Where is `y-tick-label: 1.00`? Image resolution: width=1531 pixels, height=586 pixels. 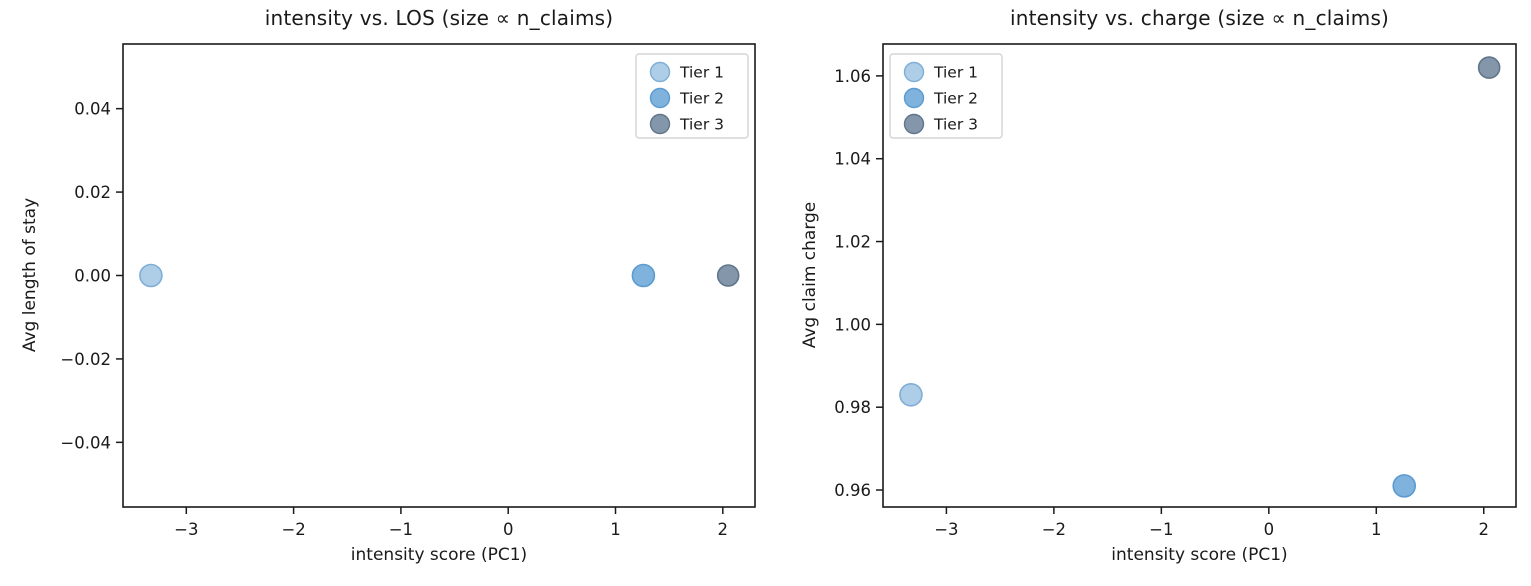
y-tick-label: 1.00 is located at coordinates (852, 324).